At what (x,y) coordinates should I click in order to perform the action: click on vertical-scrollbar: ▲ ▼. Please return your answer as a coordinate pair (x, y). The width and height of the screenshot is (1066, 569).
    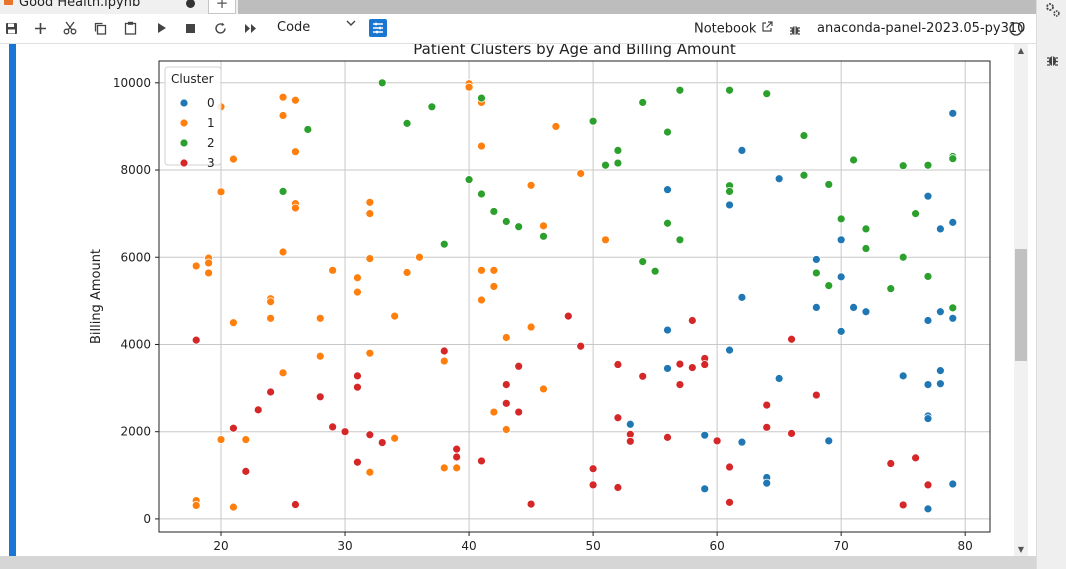
    Looking at the image, I should click on (1021, 300).